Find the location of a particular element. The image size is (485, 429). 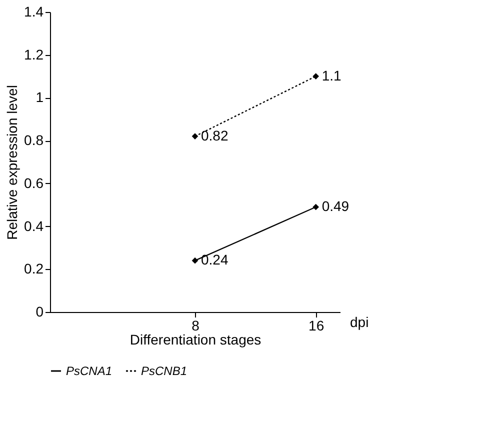

y-tick-label: 0.6 is located at coordinates (34, 182).